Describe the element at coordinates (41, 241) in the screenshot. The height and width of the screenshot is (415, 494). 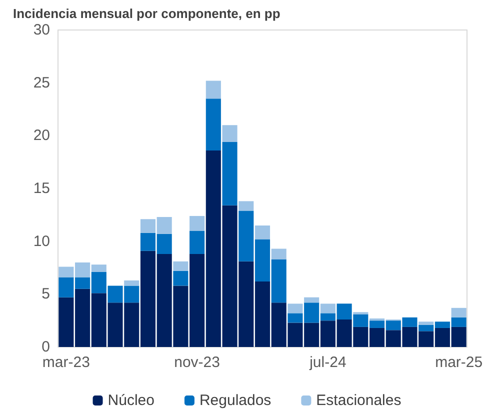
I see `y-tick-label: 10` at that location.